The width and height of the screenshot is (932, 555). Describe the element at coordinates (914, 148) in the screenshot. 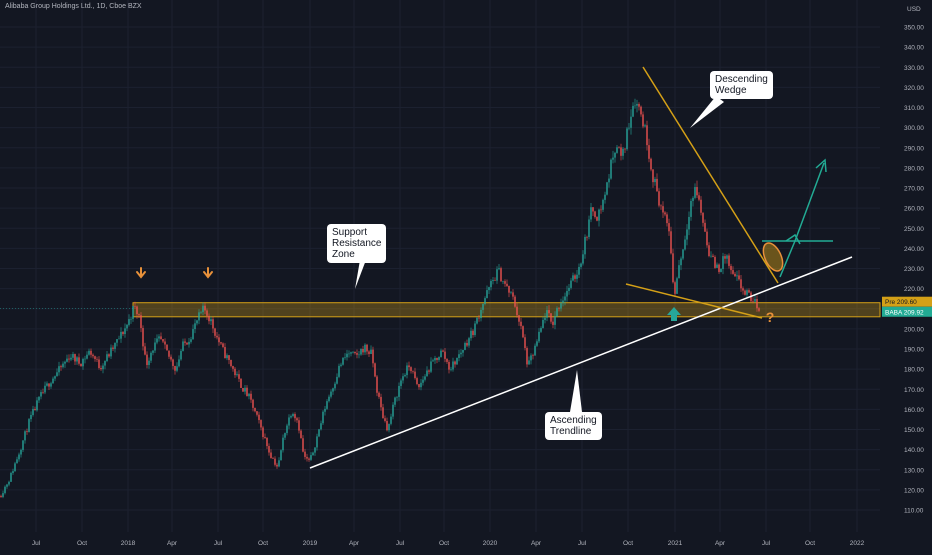

I see `y-tick-label: 290.00` at that location.